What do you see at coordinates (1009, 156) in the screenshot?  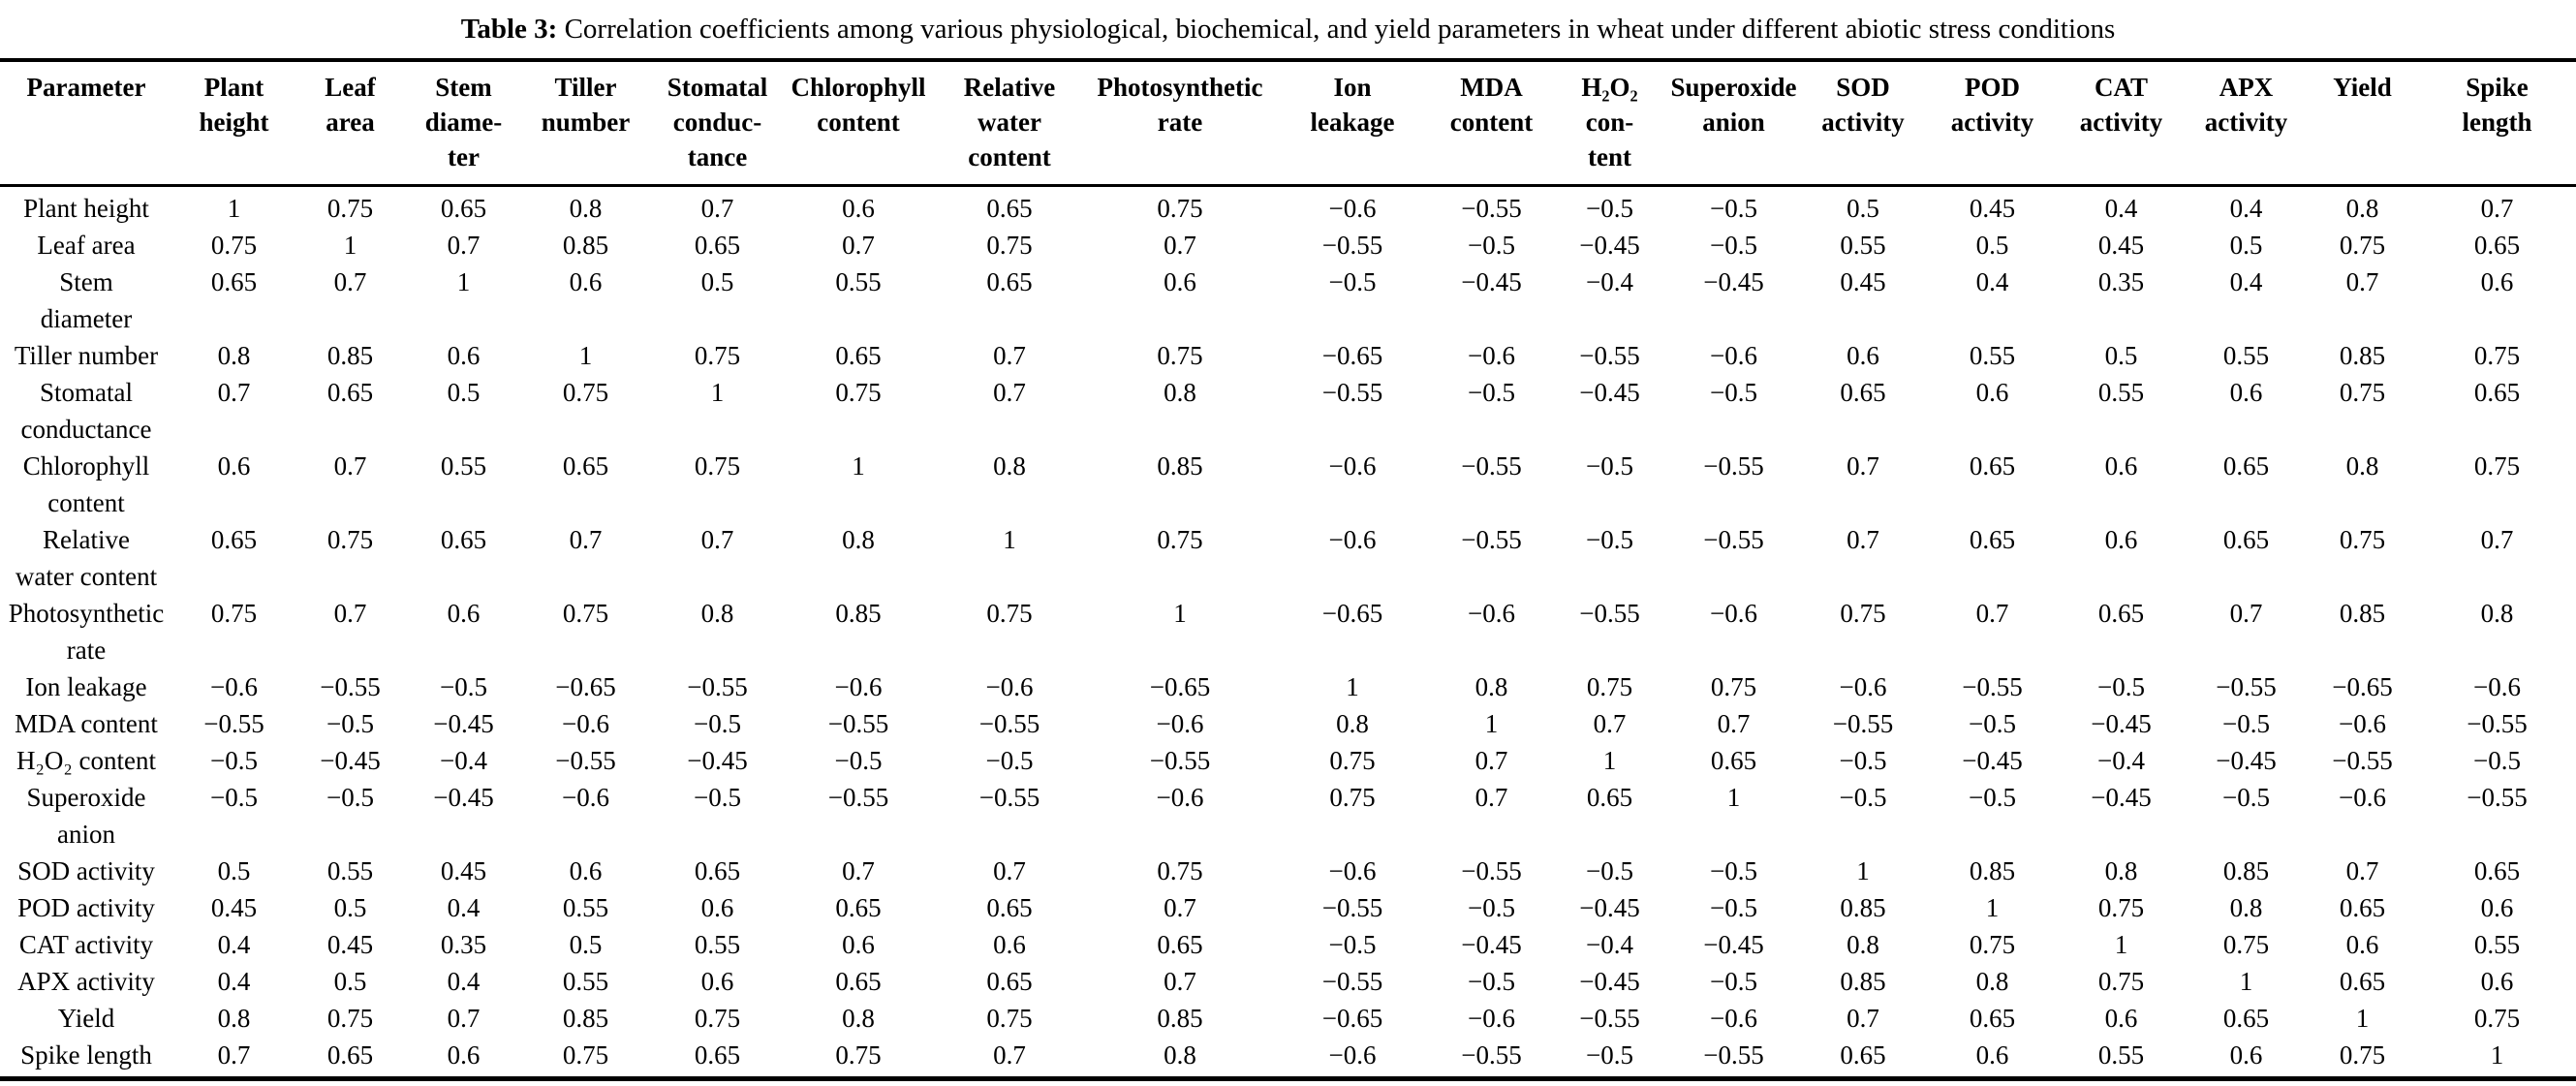 I see `column-header-line: content` at bounding box center [1009, 156].